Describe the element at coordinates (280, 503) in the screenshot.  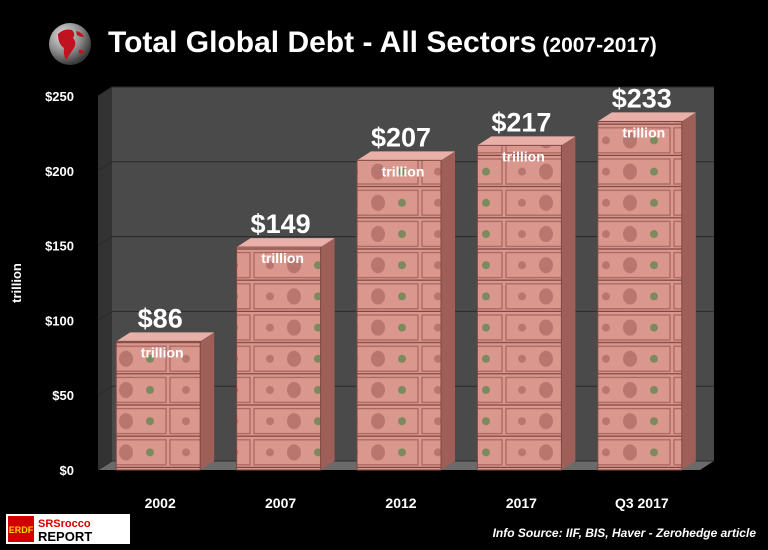
I see `x-tick-label: 2007` at that location.